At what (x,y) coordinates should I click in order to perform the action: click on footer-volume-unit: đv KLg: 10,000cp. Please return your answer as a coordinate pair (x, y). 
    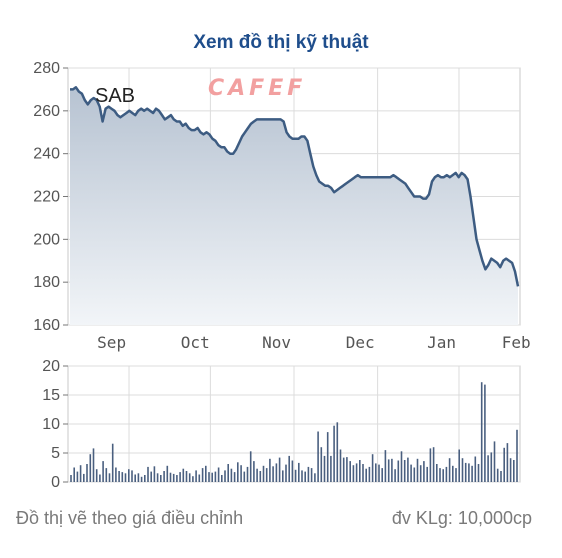
    Looking at the image, I should click on (461, 518).